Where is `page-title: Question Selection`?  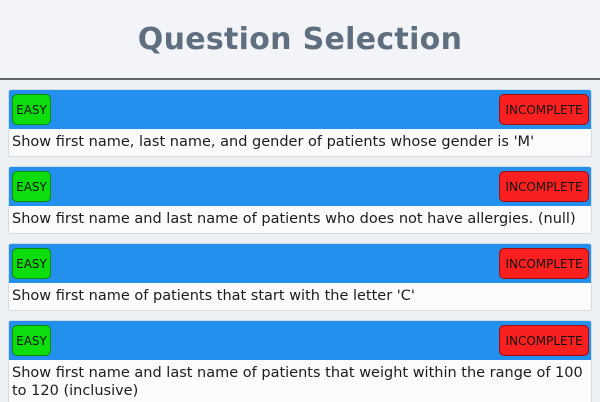
page-title: Question Selection is located at coordinates (300, 39).